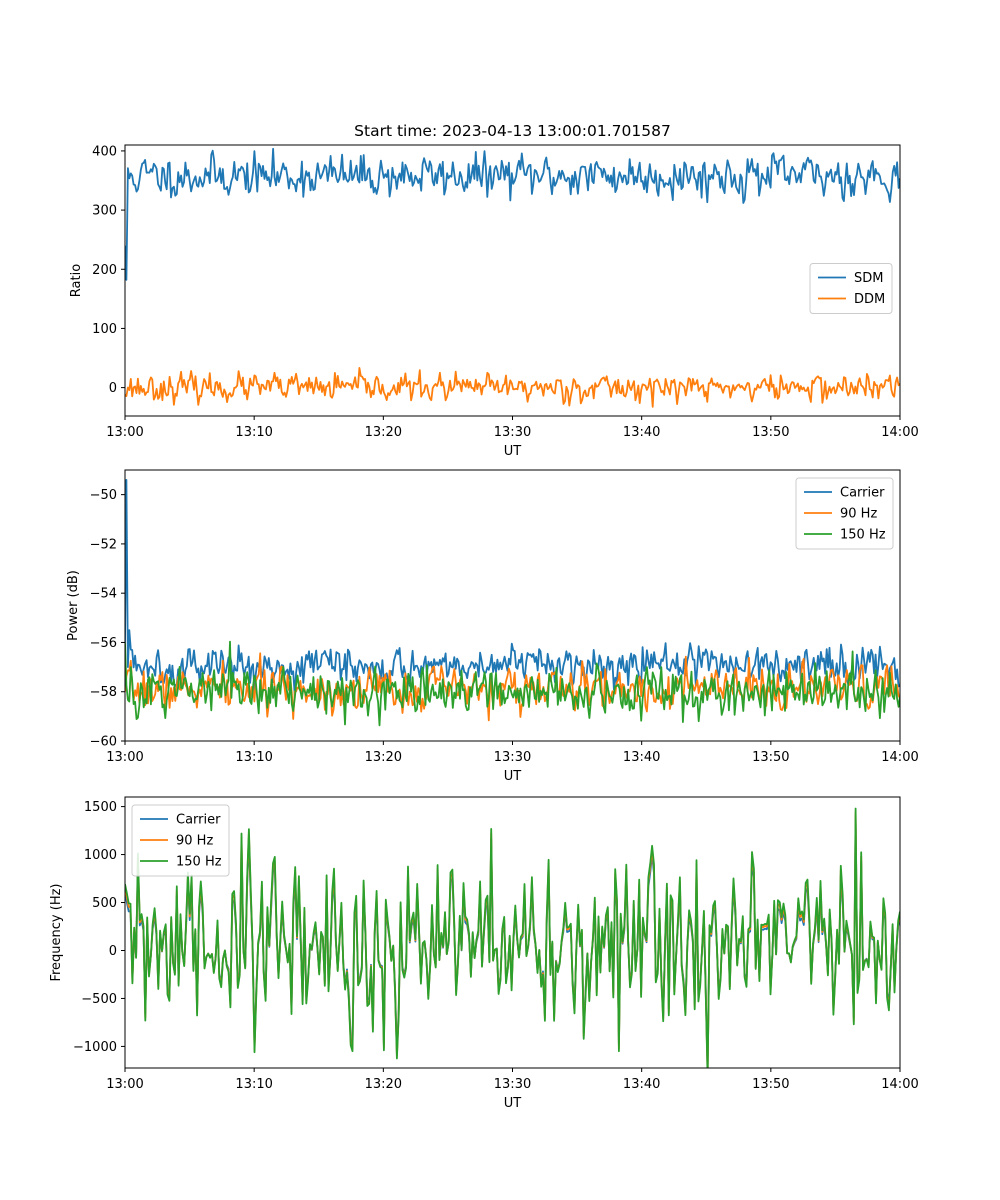 The width and height of the screenshot is (1000, 1200). What do you see at coordinates (104, 329) in the screenshot?
I see `y-tick-label: 100` at bounding box center [104, 329].